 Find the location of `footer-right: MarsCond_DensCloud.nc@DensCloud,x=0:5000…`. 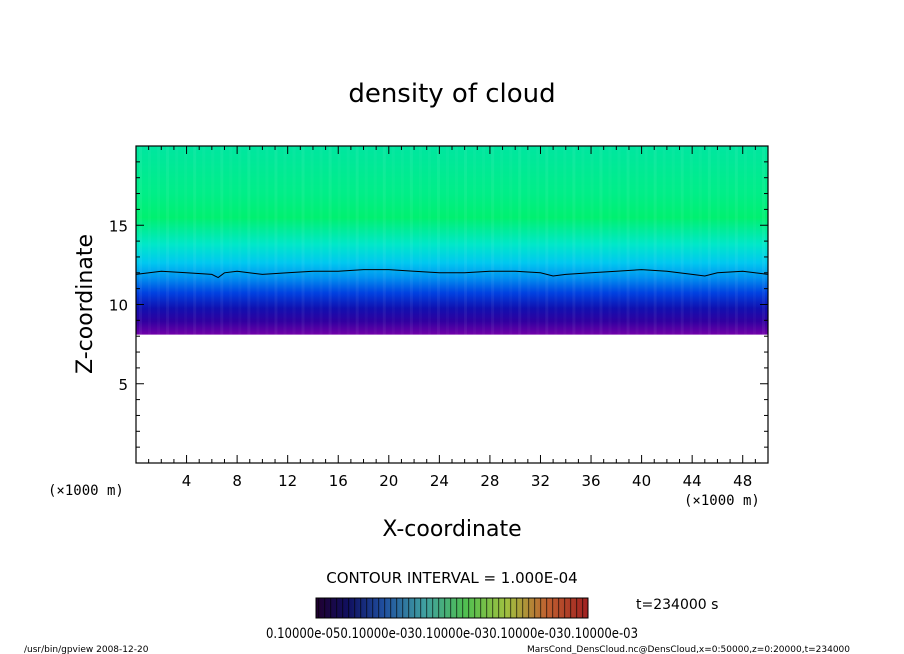

footer-right: MarsCond_DensCloud.nc@DensCloud,x=0:5000… is located at coordinates (688, 649).